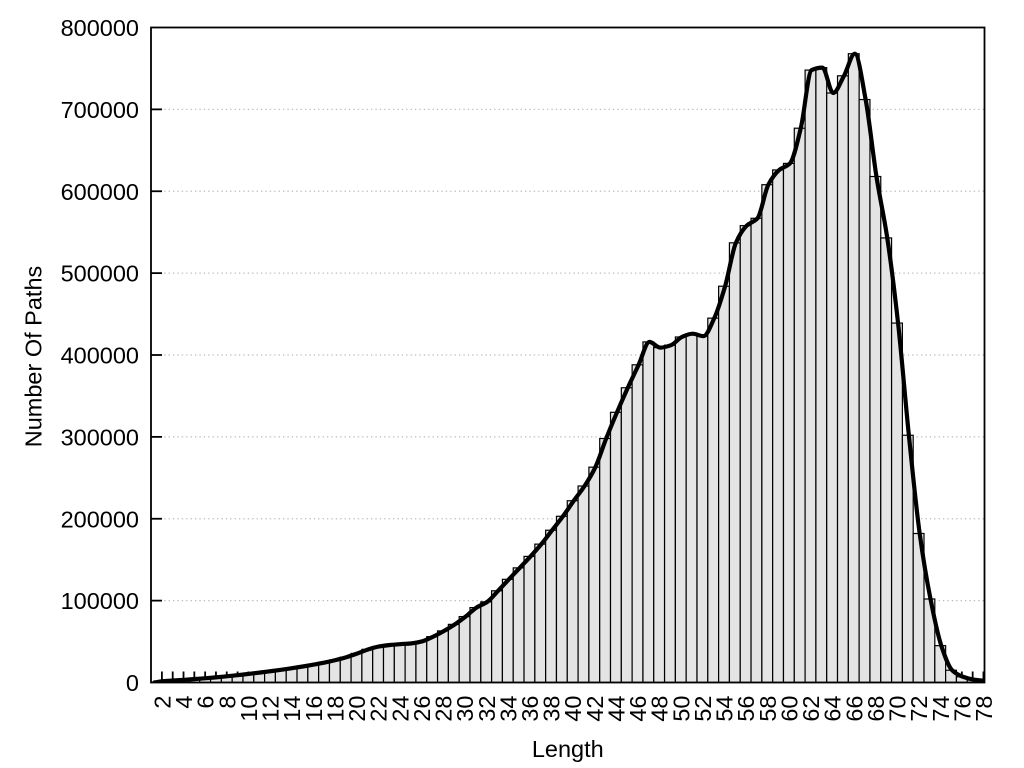 The width and height of the screenshot is (1024, 768). What do you see at coordinates (100, 110) in the screenshot?
I see `svg-text: 700000` at bounding box center [100, 110].